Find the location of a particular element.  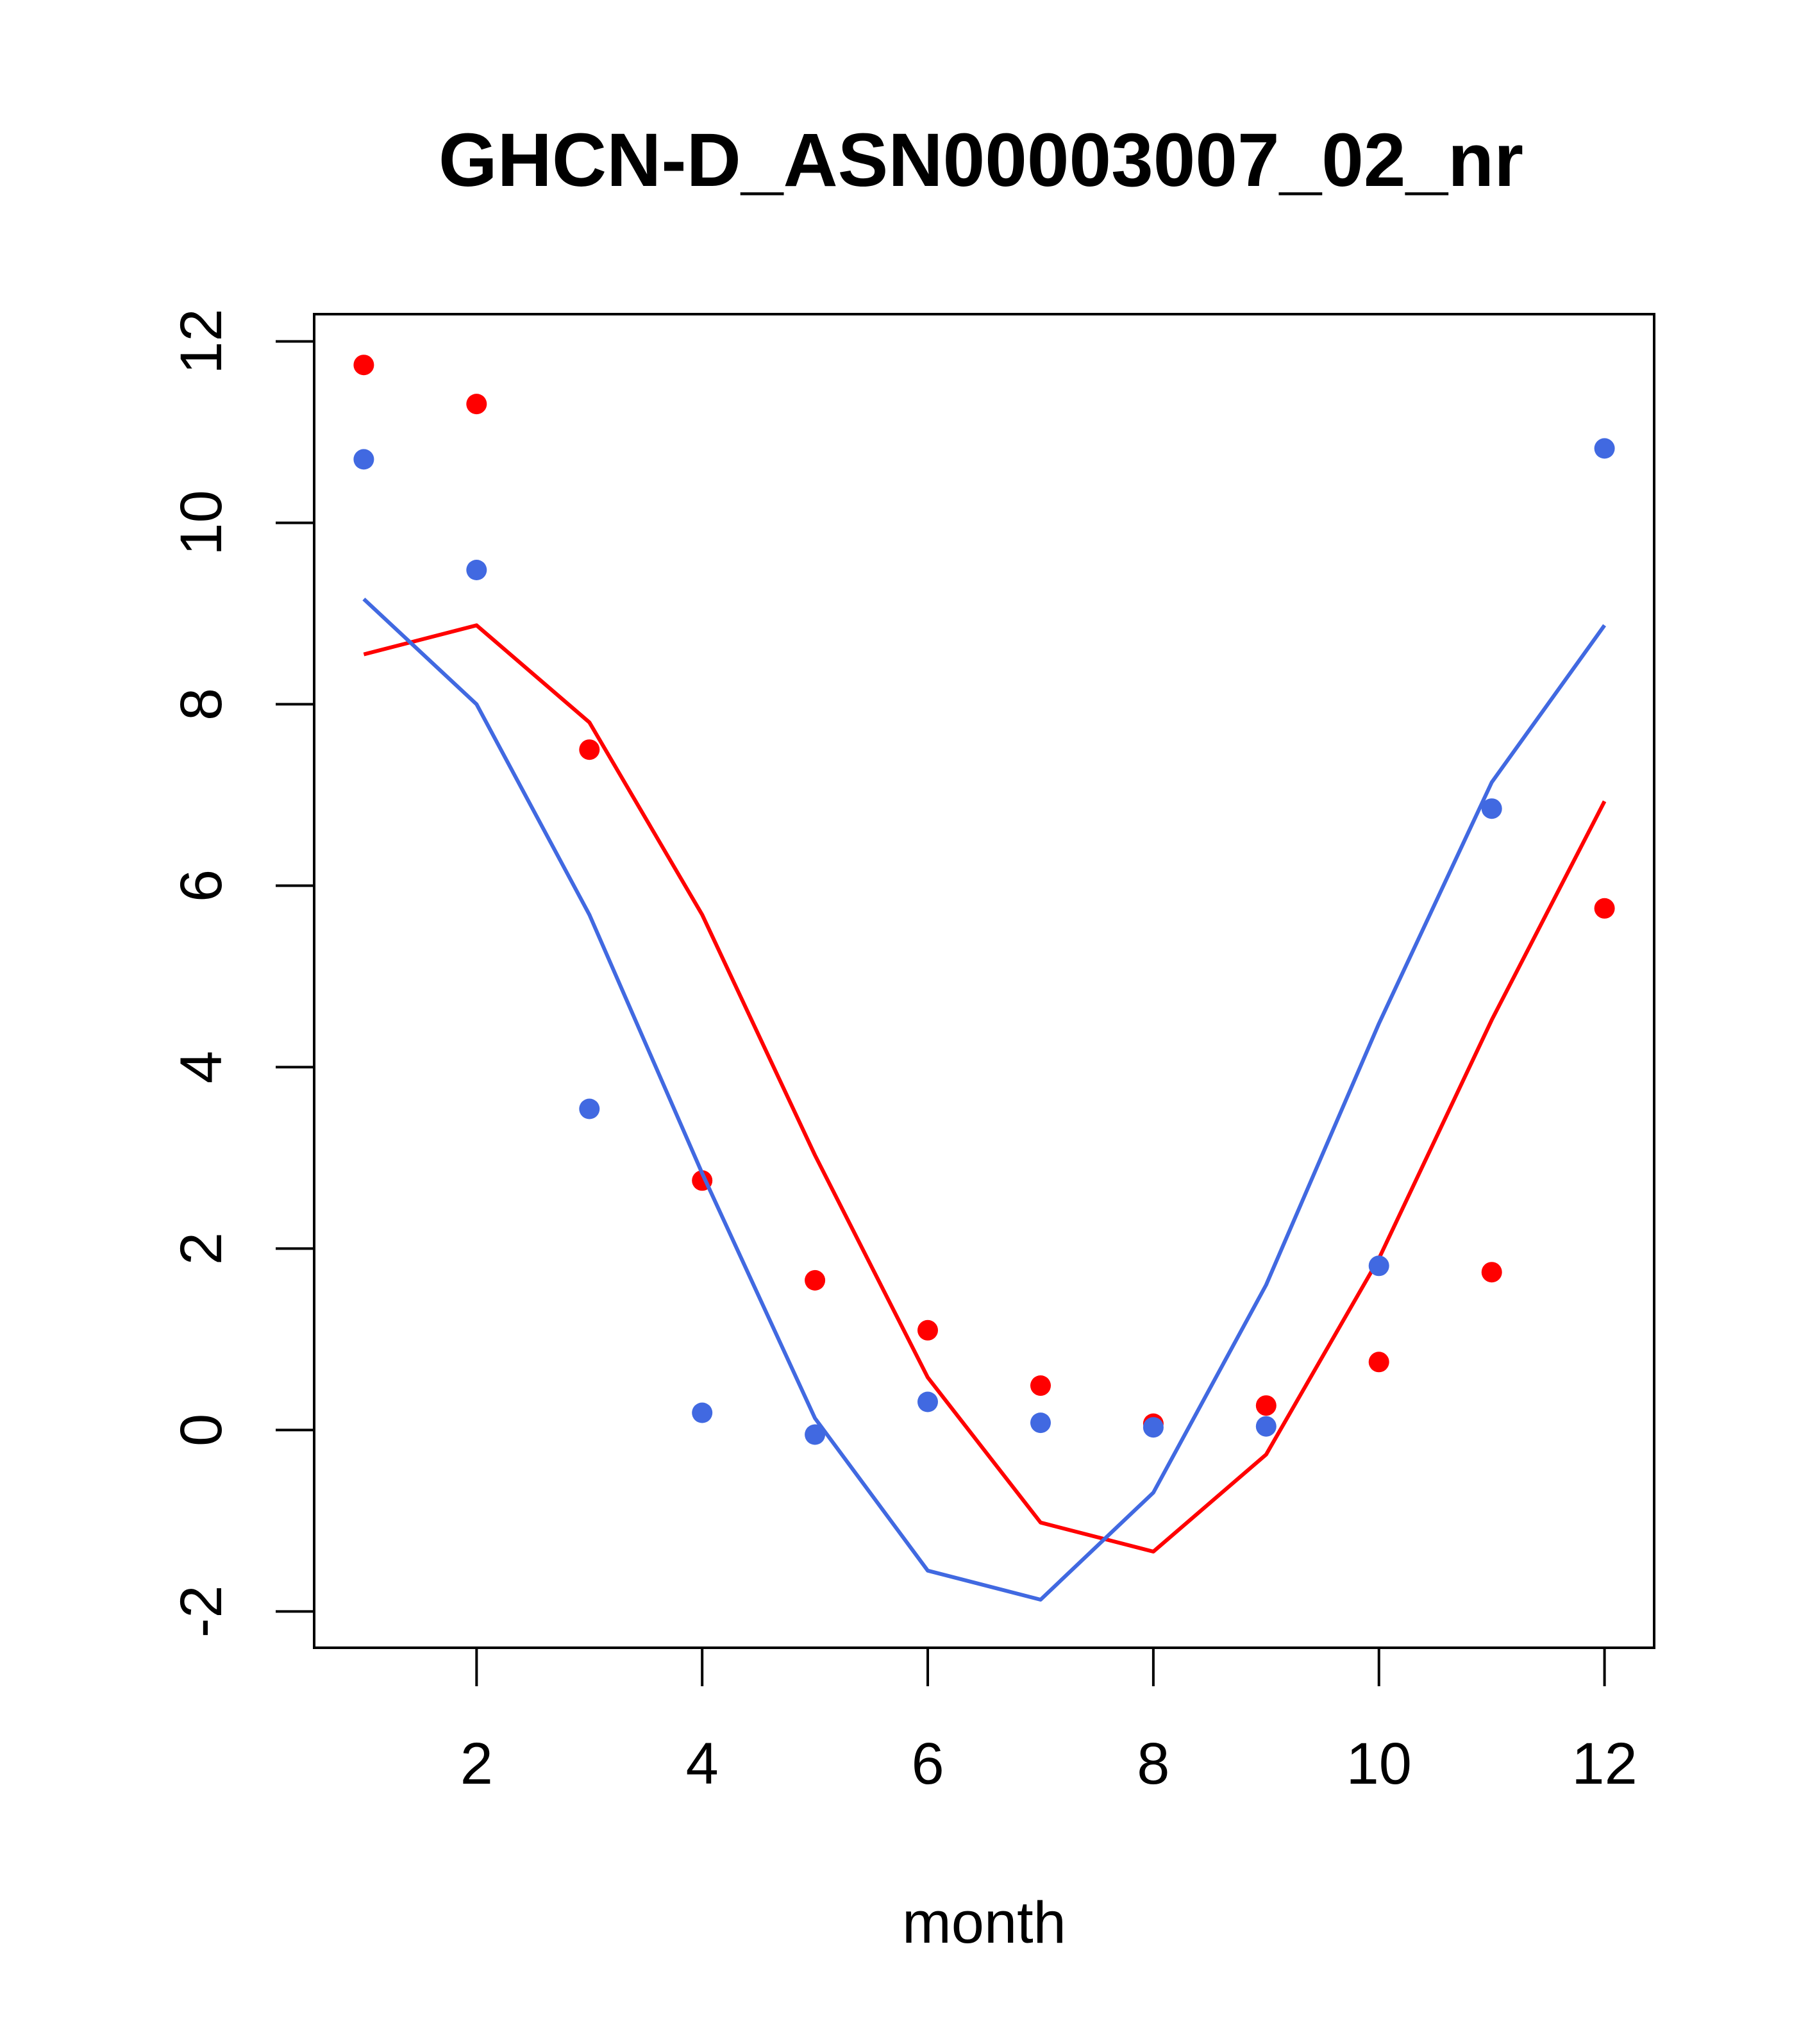

x-tick-label: 6 is located at coordinates (928, 1764).